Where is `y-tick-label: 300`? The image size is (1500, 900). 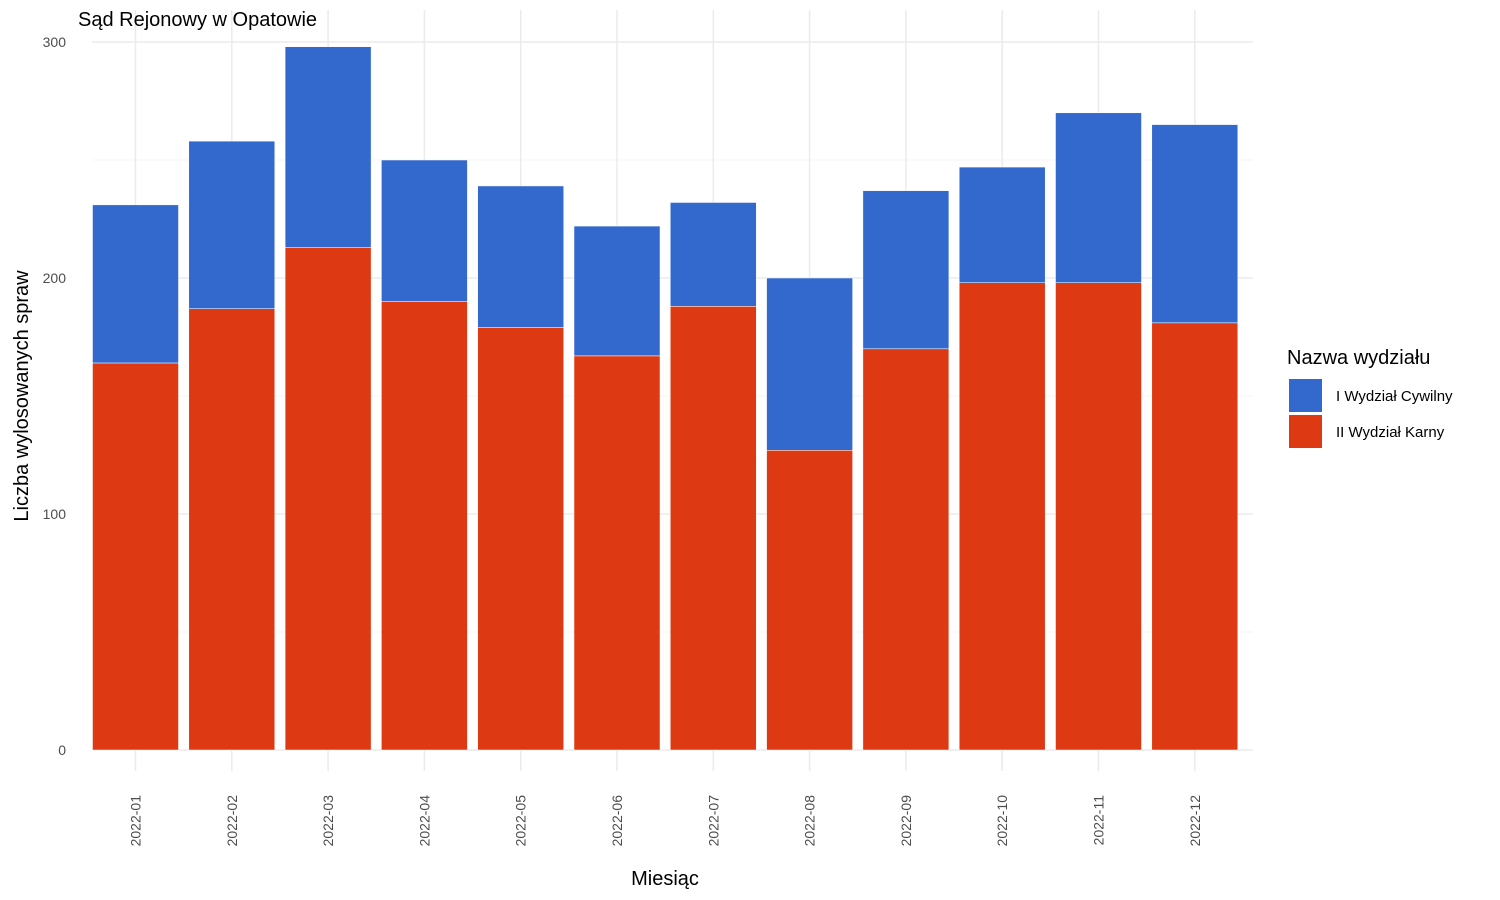
y-tick-label: 300 is located at coordinates (55, 42).